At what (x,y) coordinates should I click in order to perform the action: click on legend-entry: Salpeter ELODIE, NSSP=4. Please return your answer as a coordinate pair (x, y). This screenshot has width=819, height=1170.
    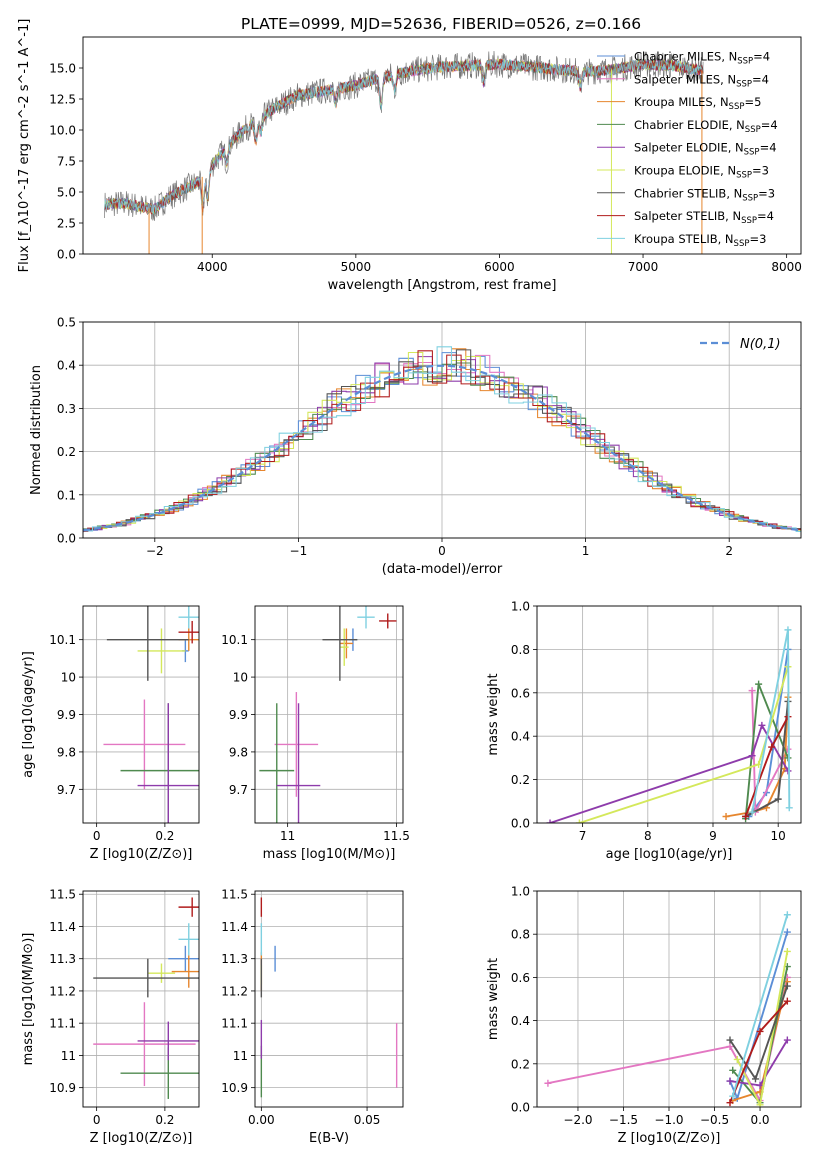
    Looking at the image, I should click on (705, 149).